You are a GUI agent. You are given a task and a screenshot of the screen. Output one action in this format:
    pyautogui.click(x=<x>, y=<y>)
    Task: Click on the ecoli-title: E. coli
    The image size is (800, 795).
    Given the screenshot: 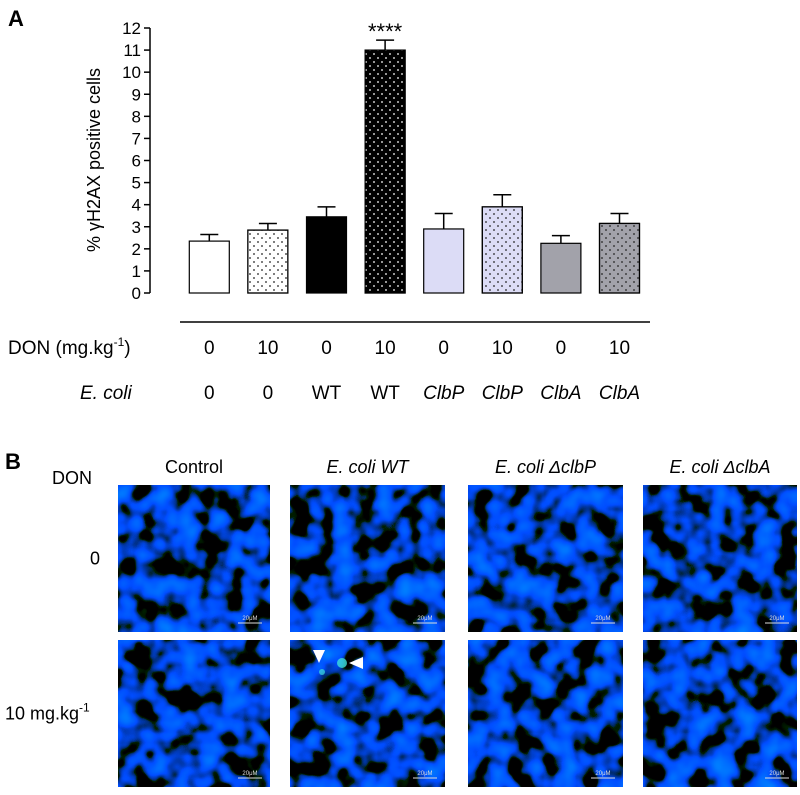 What is the action you would take?
    pyautogui.click(x=106, y=393)
    